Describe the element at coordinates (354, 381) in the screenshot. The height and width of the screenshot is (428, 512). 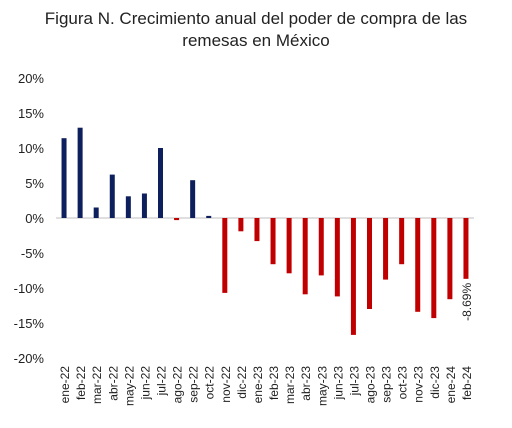
I see `x-tick-label: jul-23` at that location.